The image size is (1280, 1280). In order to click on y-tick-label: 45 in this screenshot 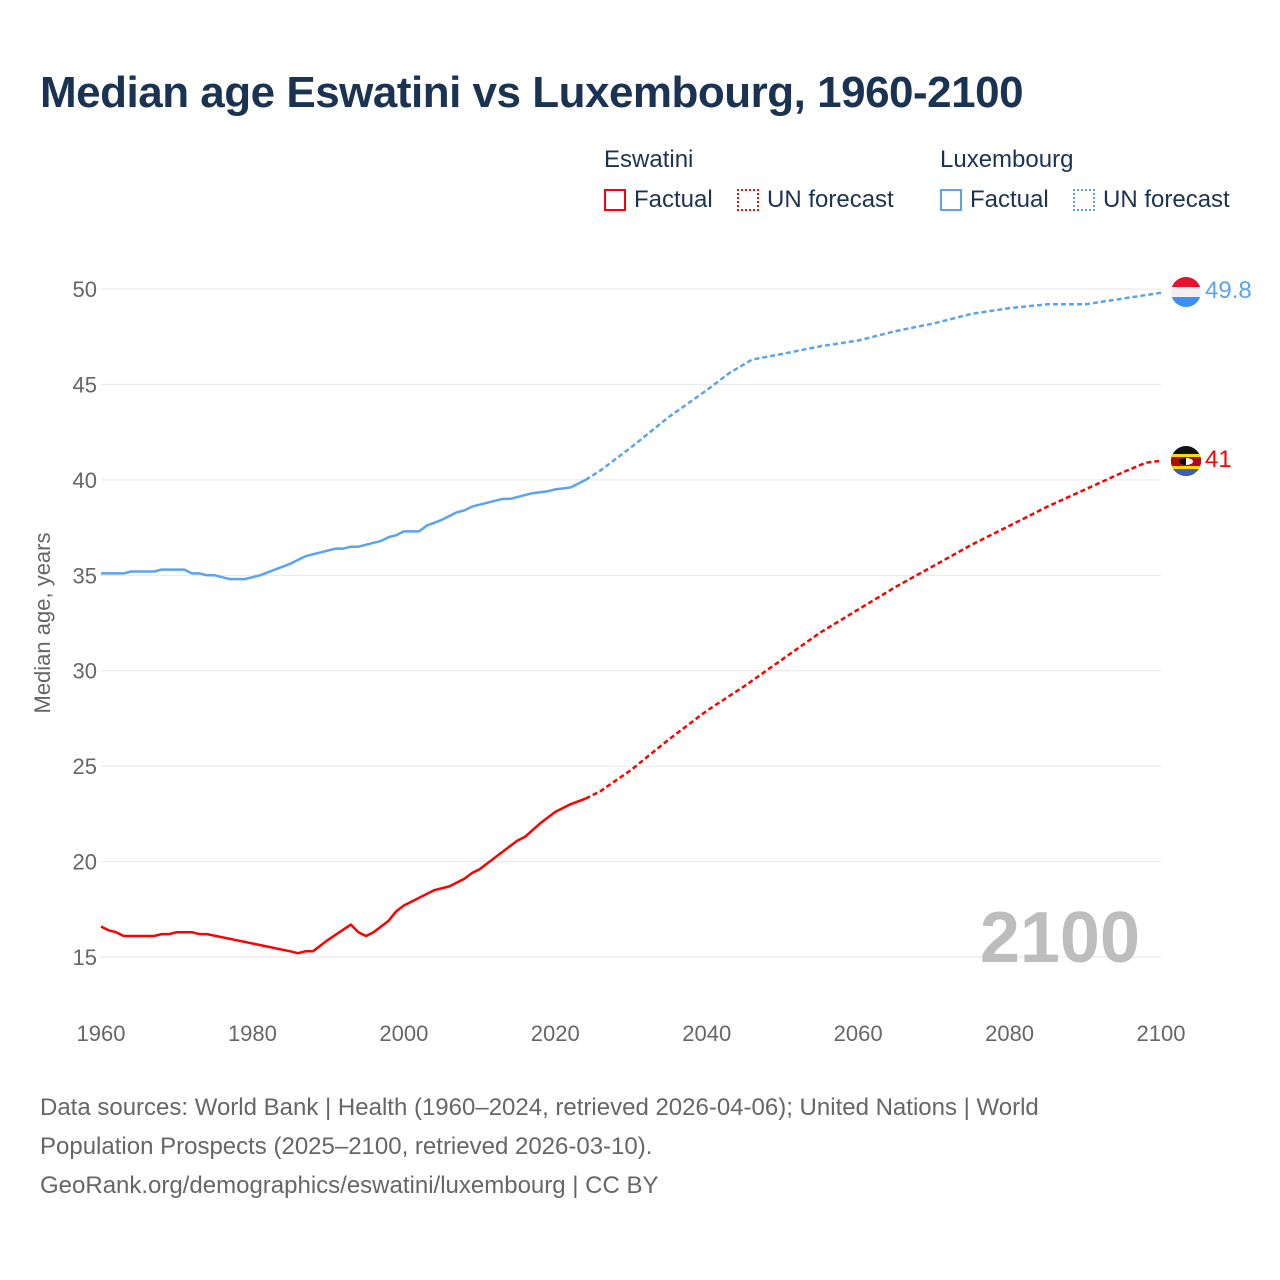, I will do `click(85, 384)`.